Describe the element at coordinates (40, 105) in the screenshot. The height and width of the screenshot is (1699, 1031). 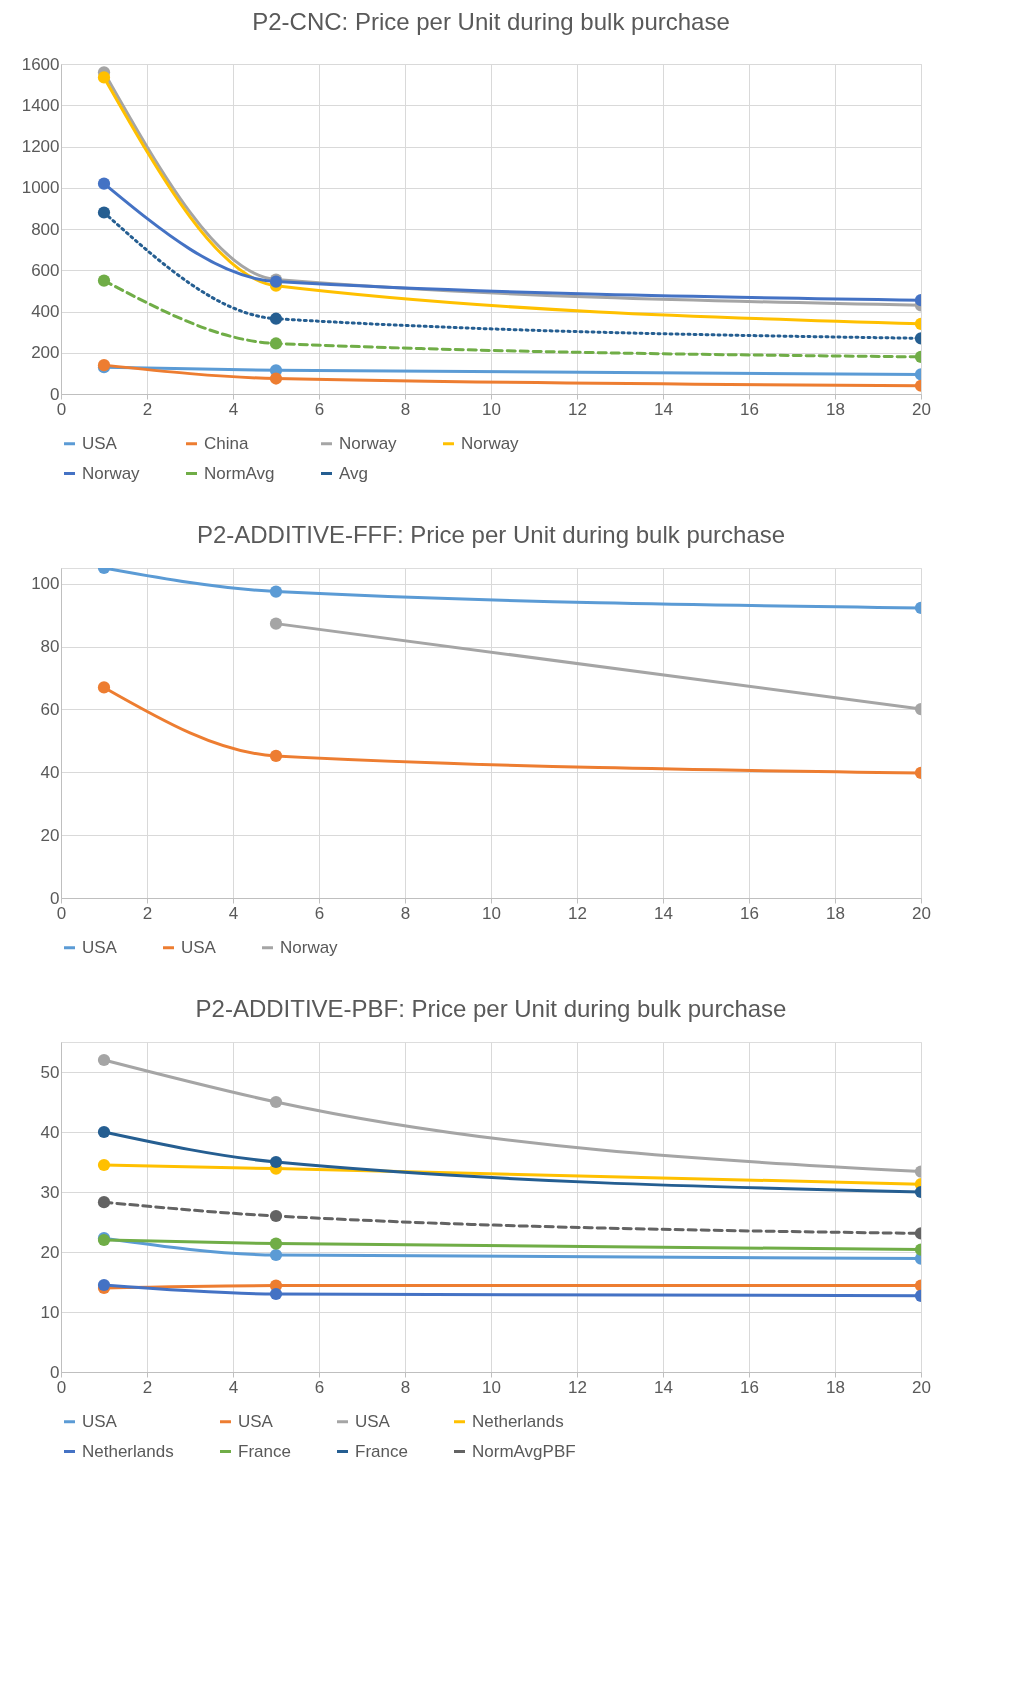
I see `y-tick-label: 1400` at that location.